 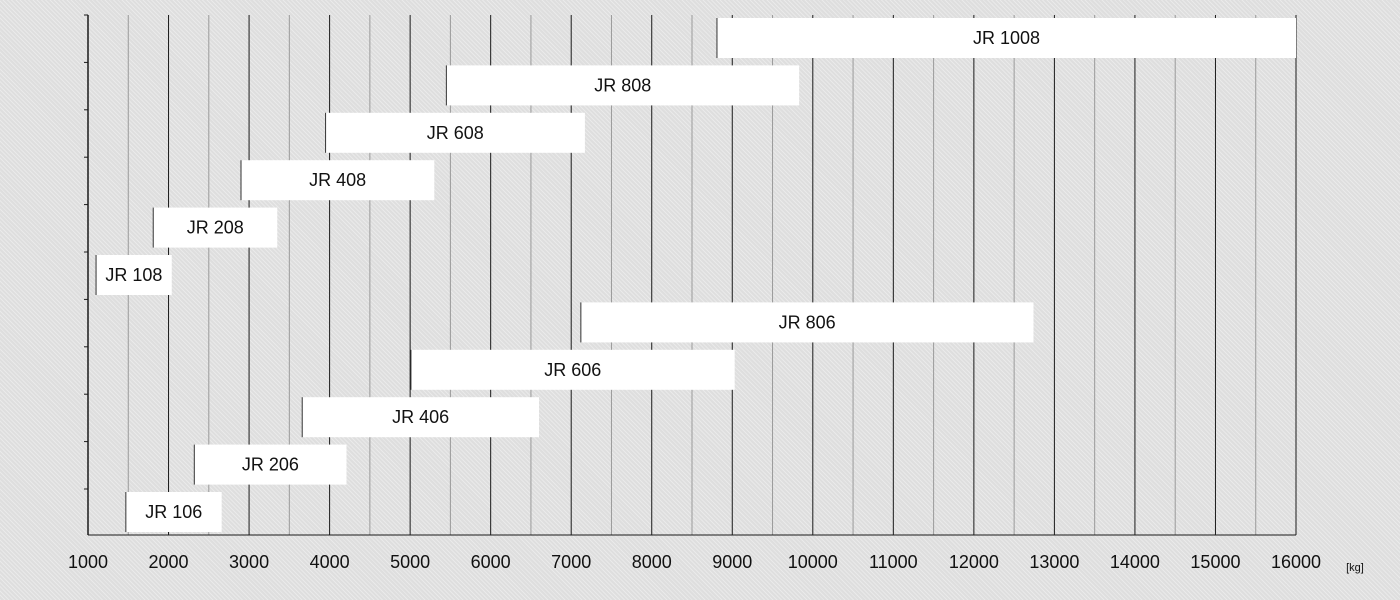 I want to click on bar-label: JR 408, so click(x=337, y=180).